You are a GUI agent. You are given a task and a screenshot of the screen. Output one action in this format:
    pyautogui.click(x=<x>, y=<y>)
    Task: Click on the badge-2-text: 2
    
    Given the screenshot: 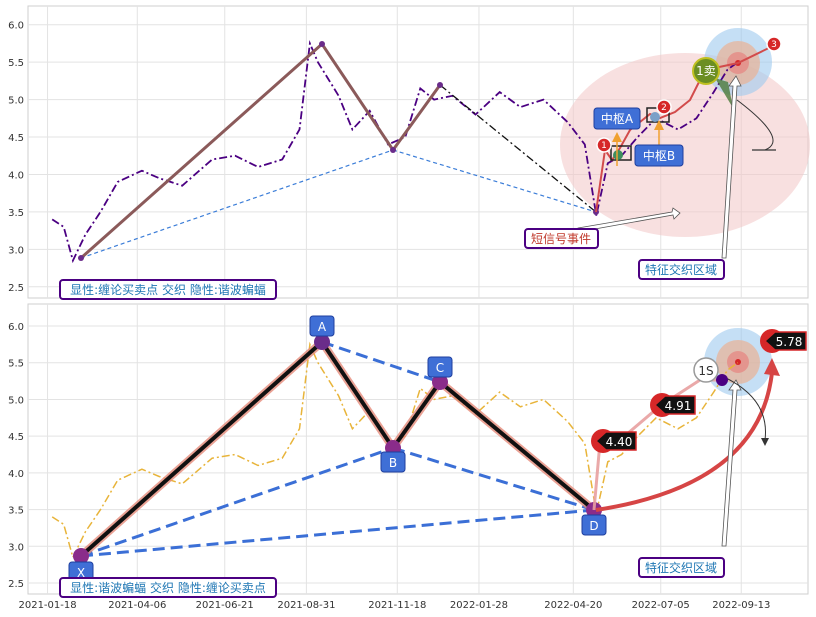 What is the action you would take?
    pyautogui.click(x=664, y=108)
    